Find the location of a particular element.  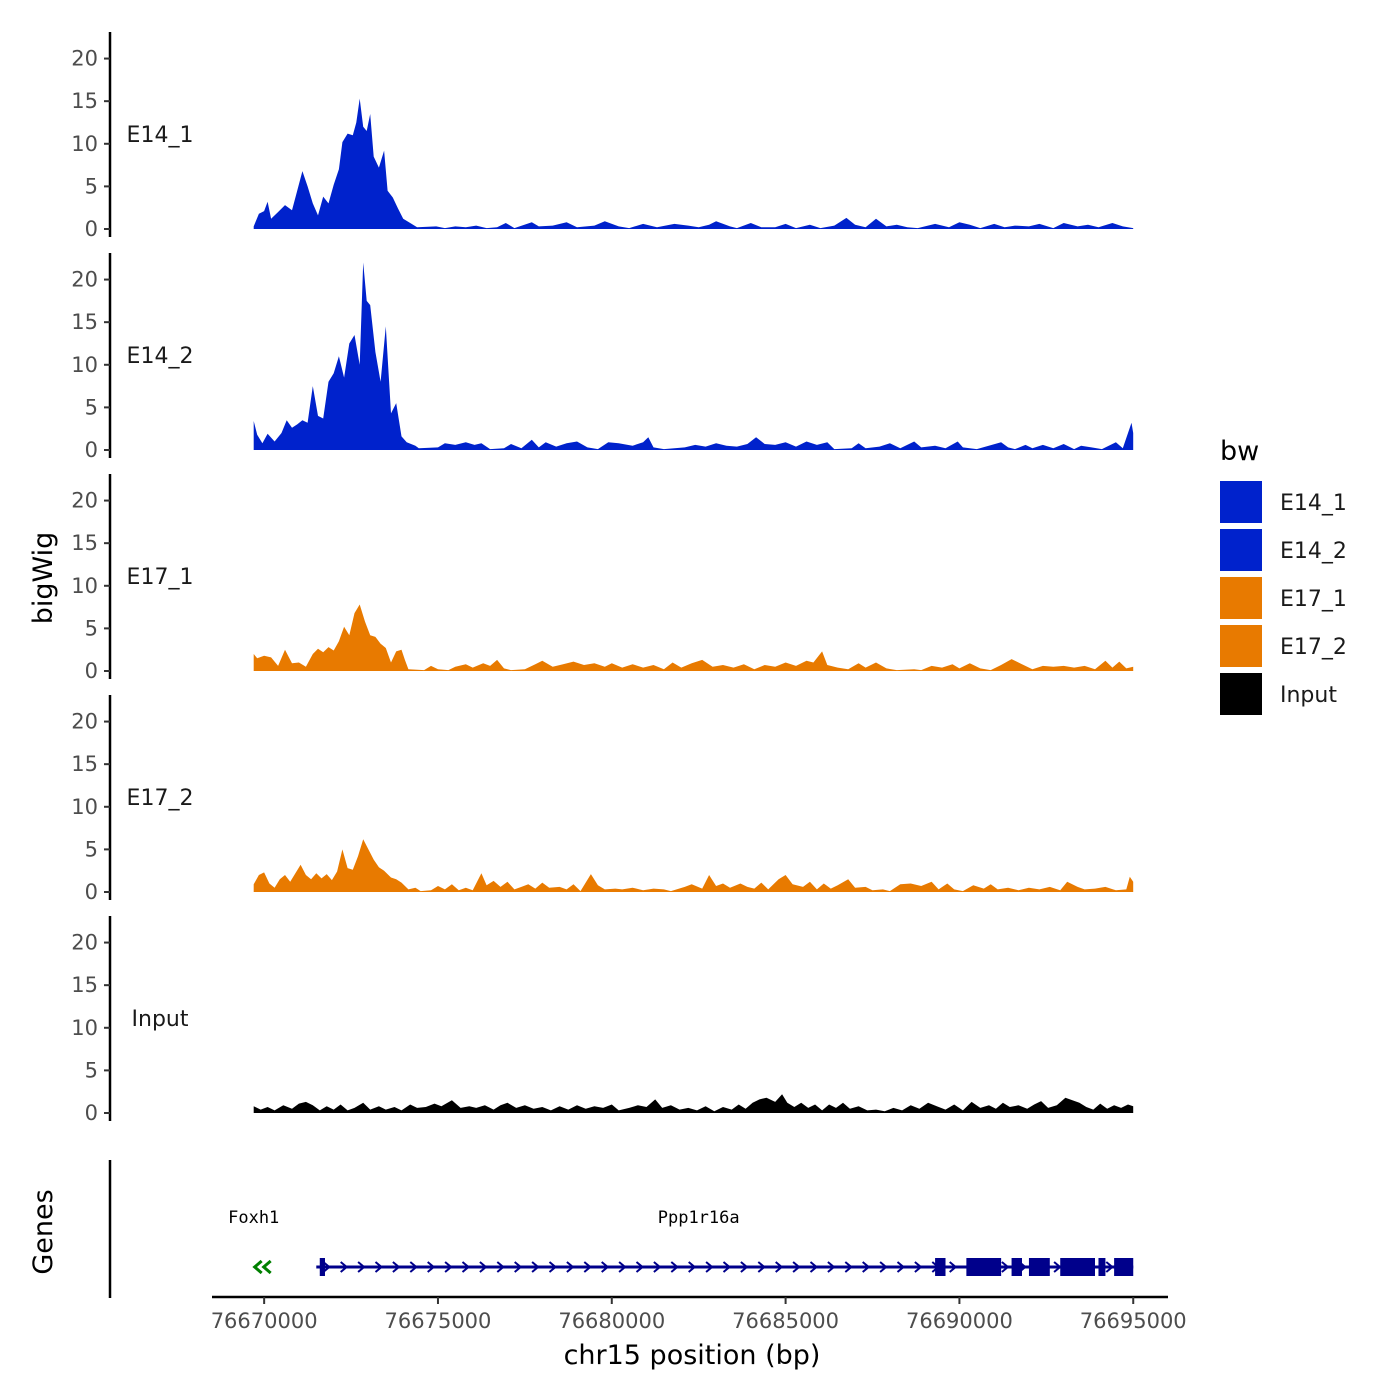

track-label-Input: Input is located at coordinates (160, 1019).